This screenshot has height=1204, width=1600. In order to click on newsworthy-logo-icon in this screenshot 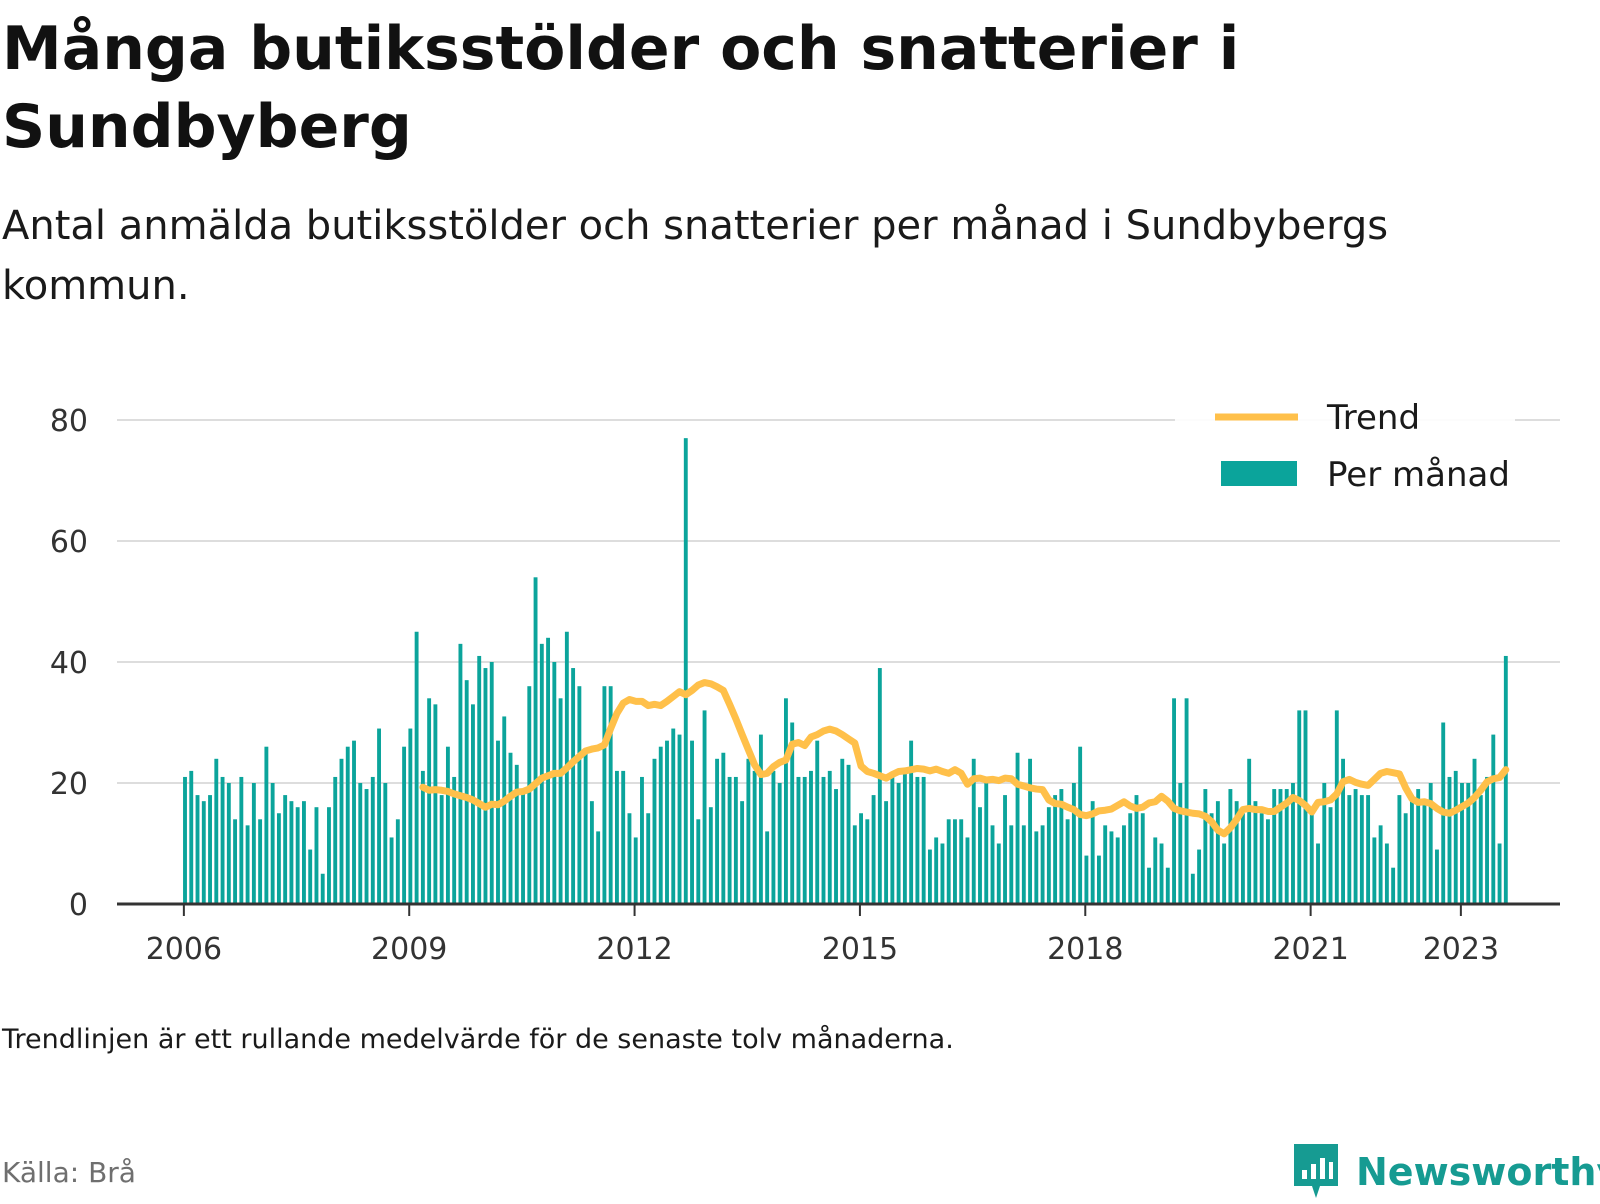, I will do `click(1316, 1171)`.